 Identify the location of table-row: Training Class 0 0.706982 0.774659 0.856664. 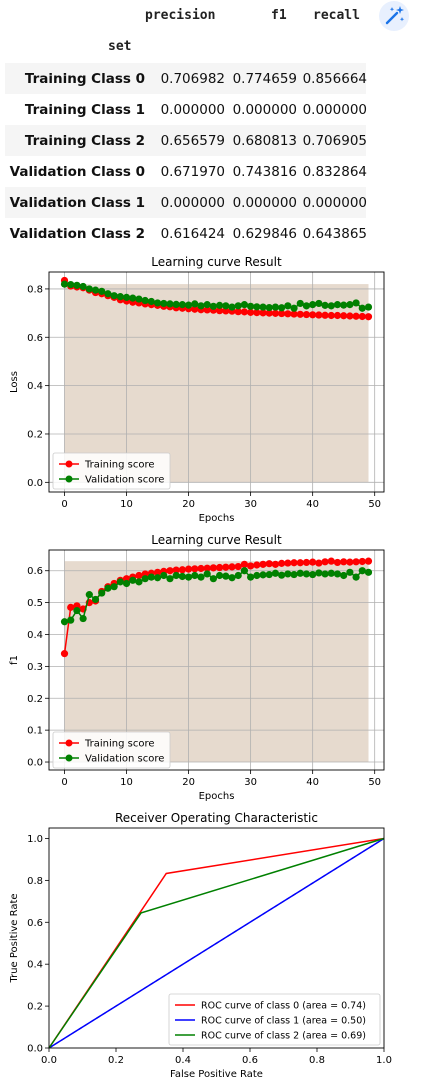
(186, 78).